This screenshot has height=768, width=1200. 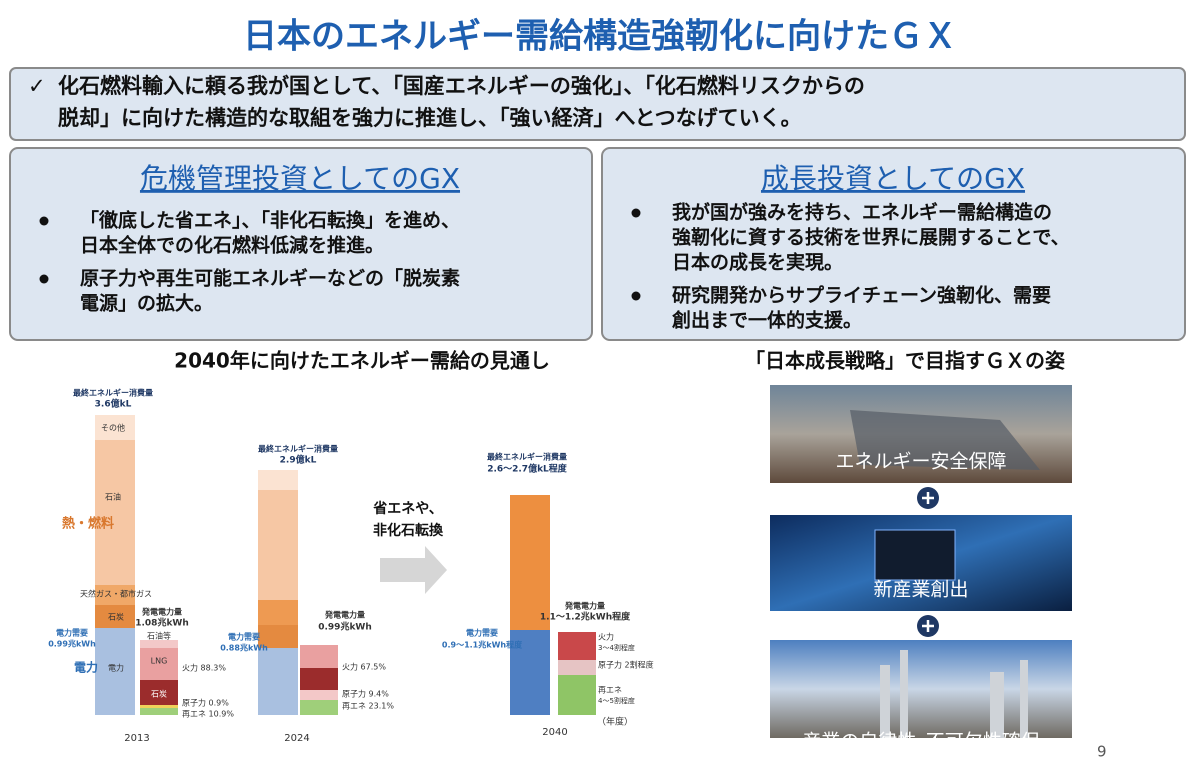 What do you see at coordinates (757, 262) in the screenshot?
I see `bullet-line: 日本の成長を実現。` at bounding box center [757, 262].